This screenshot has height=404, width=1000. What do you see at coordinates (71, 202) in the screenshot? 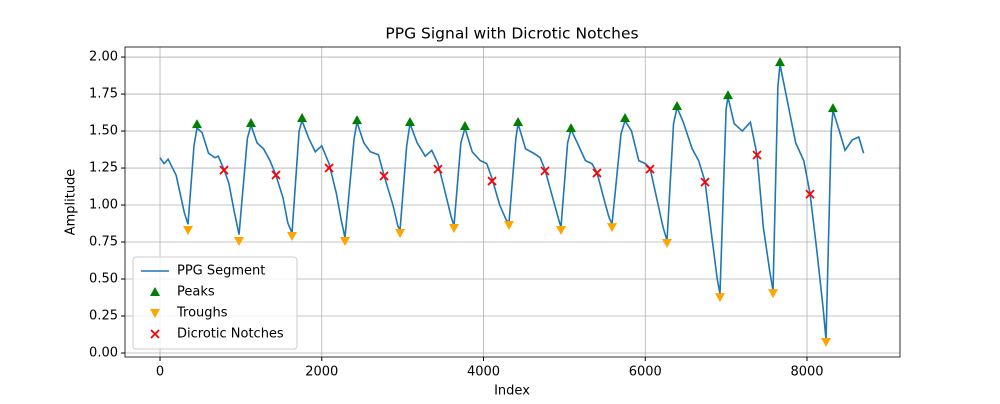
I see `y-axis-label: Amplitude` at bounding box center [71, 202].